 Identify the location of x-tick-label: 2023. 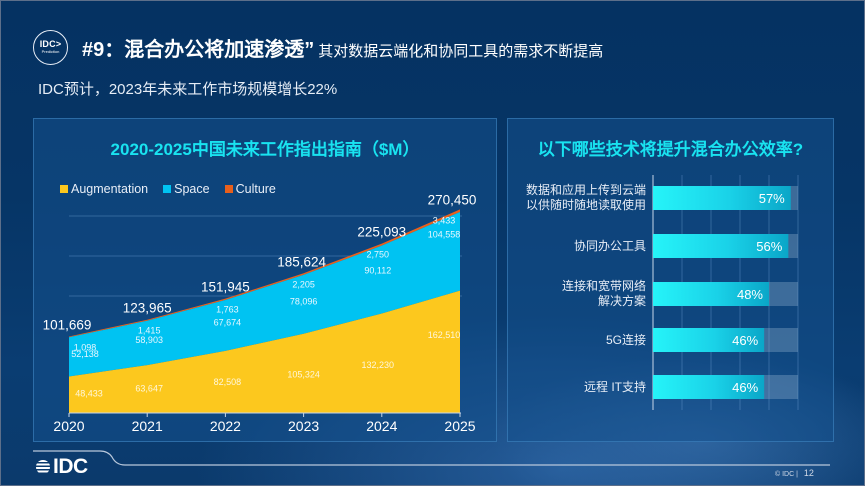
(303, 426).